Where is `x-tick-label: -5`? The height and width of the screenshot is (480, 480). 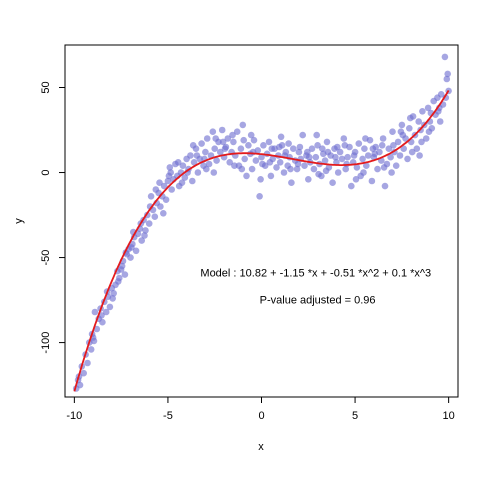 x-tick-label: -5 is located at coordinates (168, 416).